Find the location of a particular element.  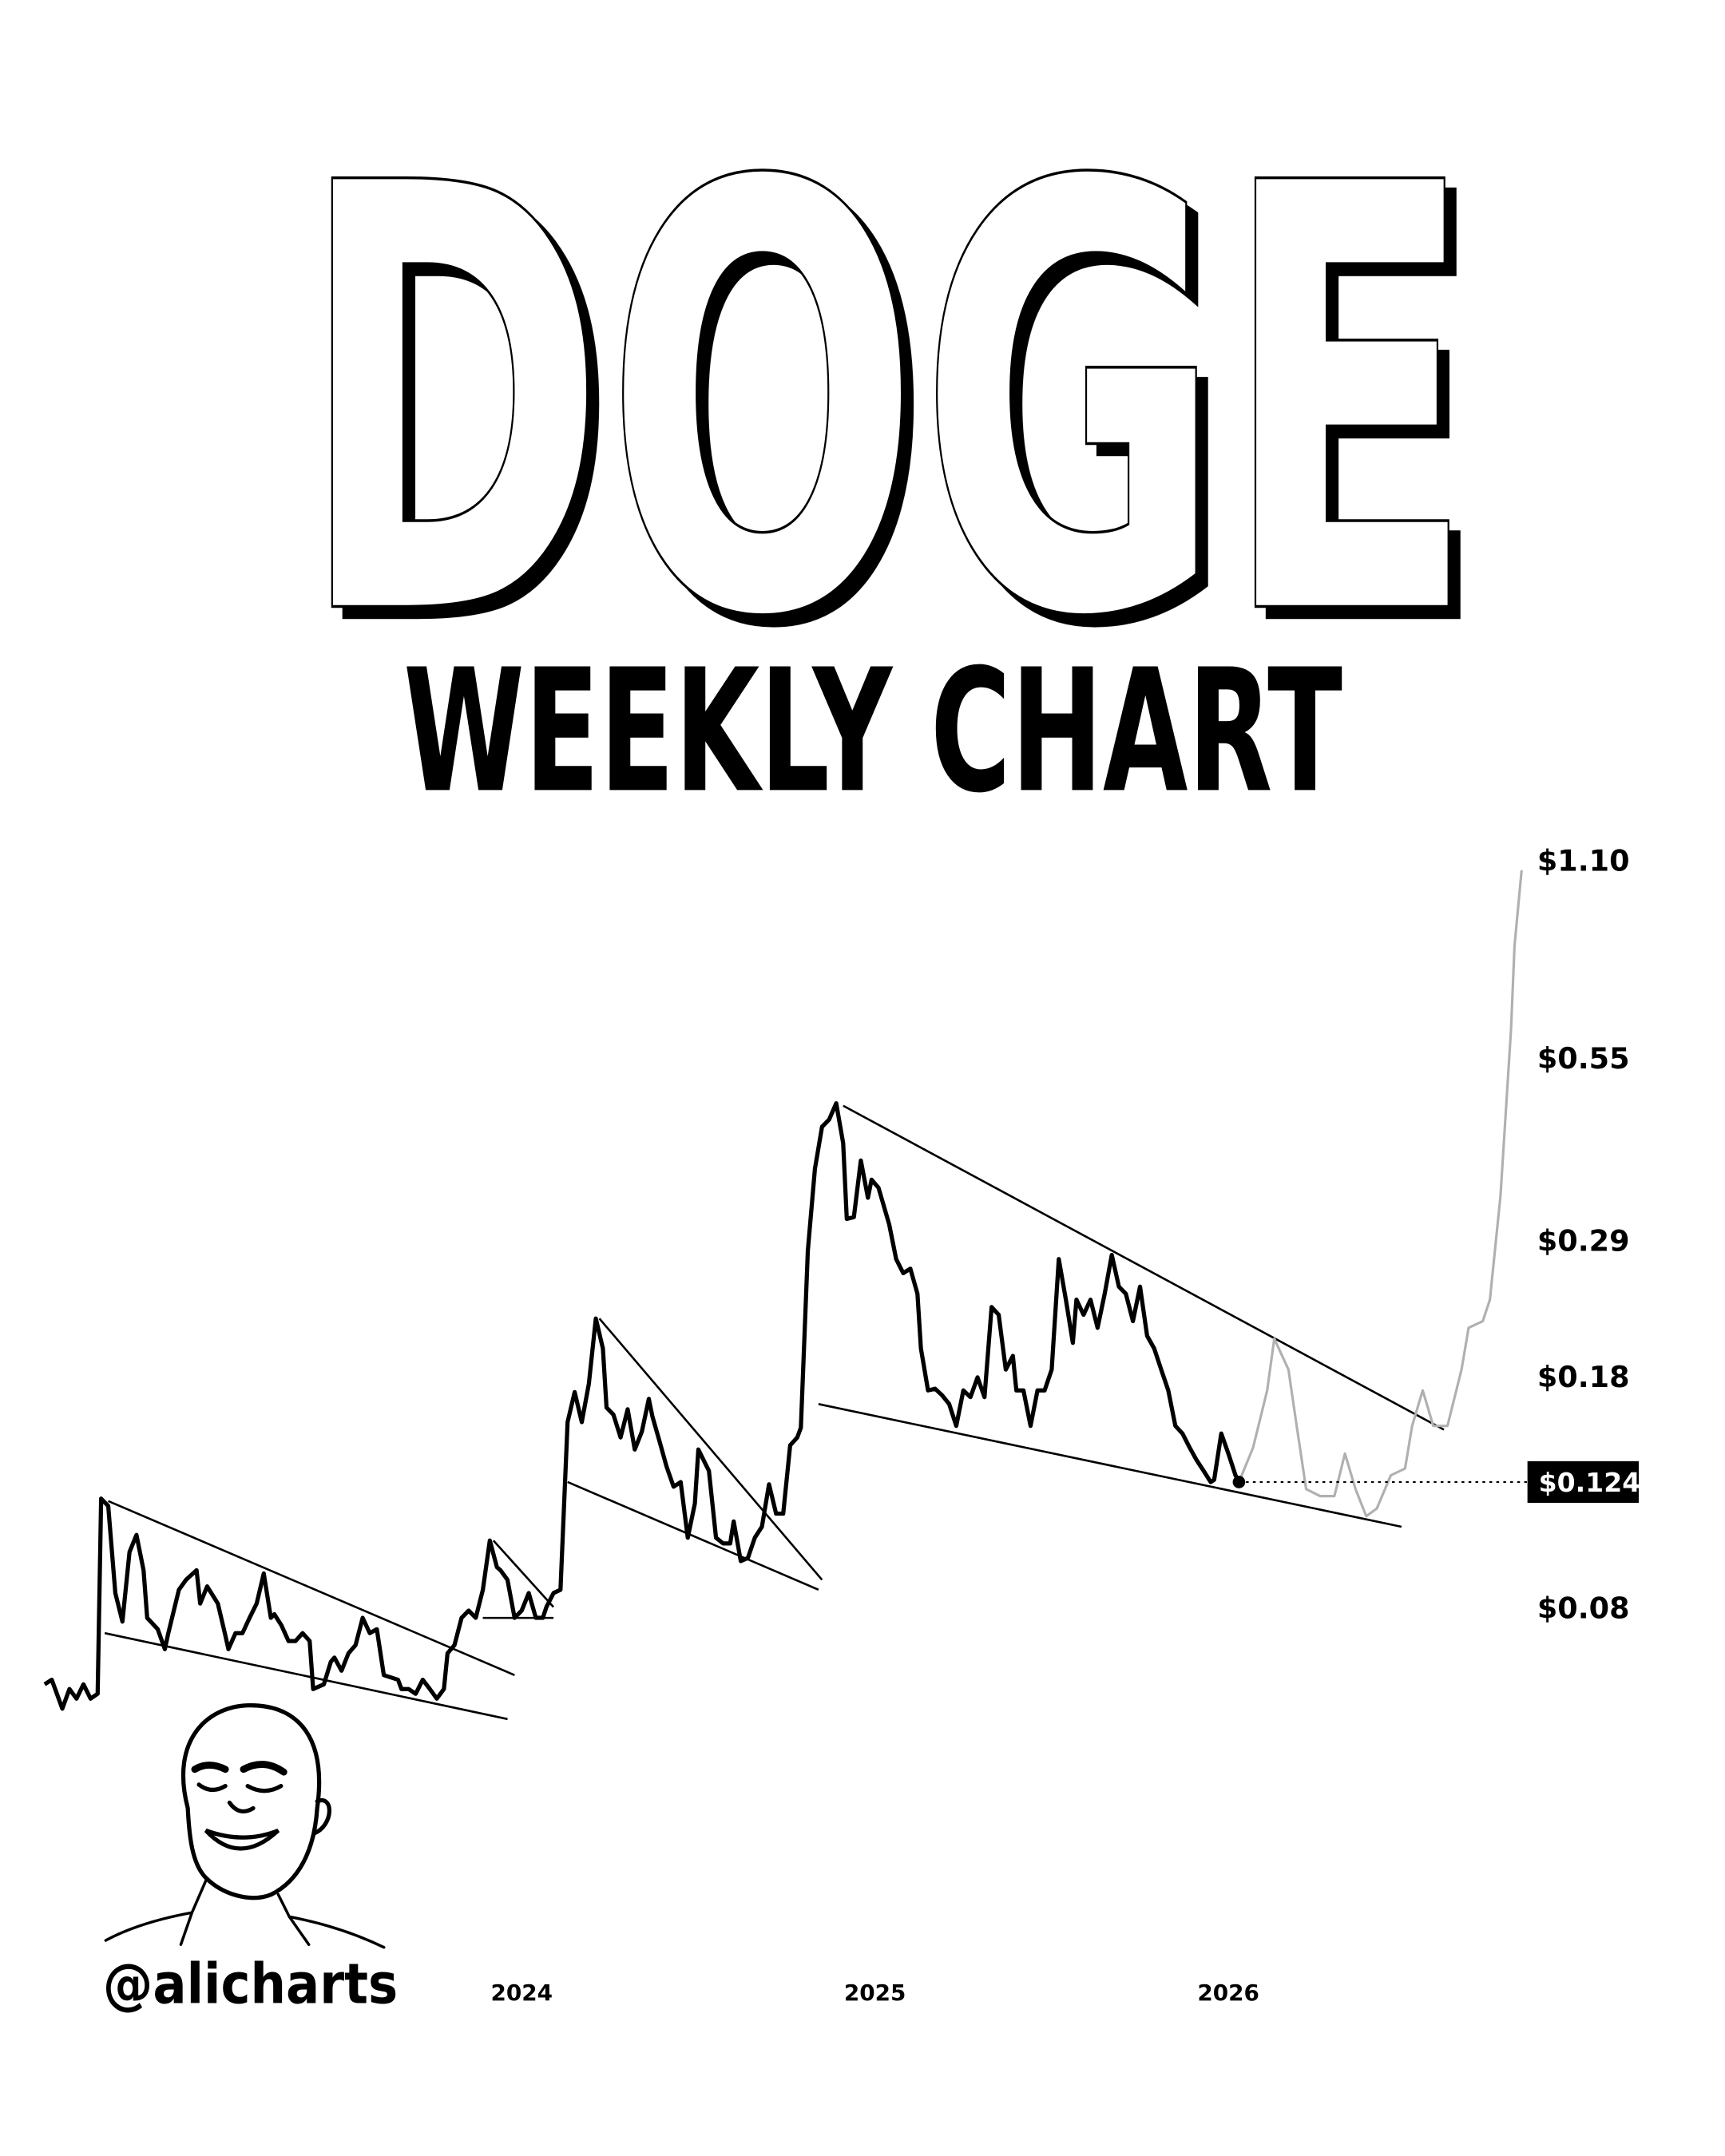

y-tick-label: $0.18 is located at coordinates (1584, 1377).